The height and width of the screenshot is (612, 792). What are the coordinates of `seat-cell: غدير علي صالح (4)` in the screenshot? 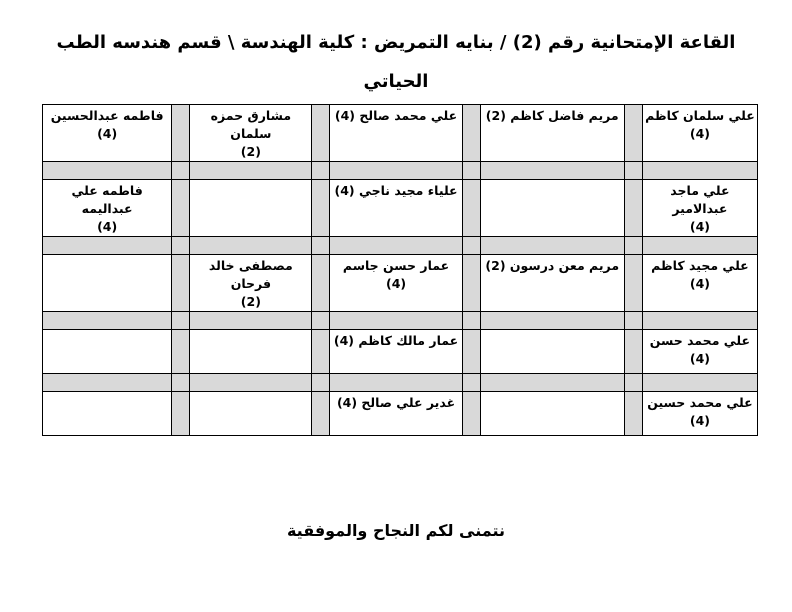 It's located at (396, 413).